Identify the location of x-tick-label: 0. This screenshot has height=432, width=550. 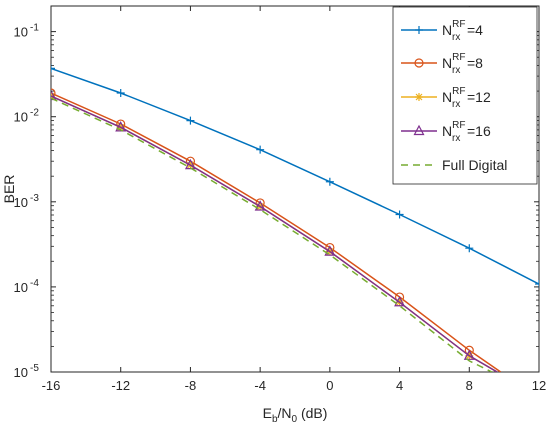
(329, 385).